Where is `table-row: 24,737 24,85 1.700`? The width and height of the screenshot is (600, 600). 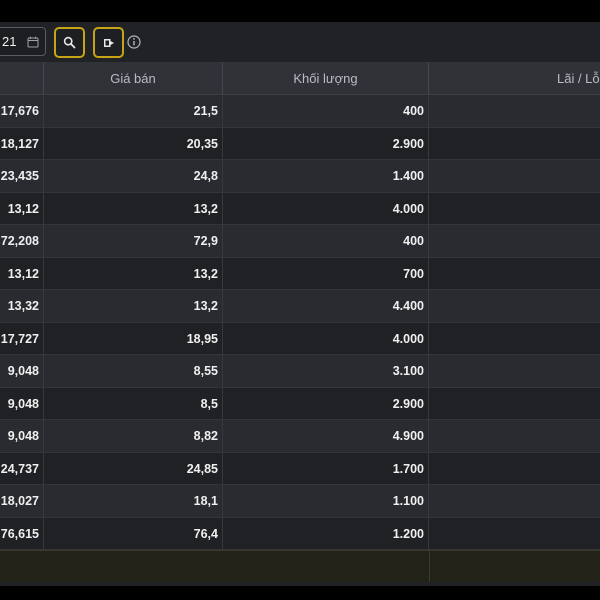
table-row: 24,737 24,85 1.700 is located at coordinates (300, 468).